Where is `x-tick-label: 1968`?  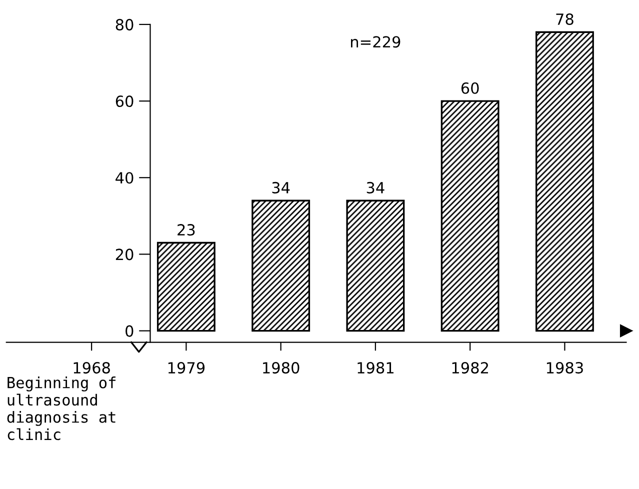
x-tick-label: 1968 is located at coordinates (92, 368).